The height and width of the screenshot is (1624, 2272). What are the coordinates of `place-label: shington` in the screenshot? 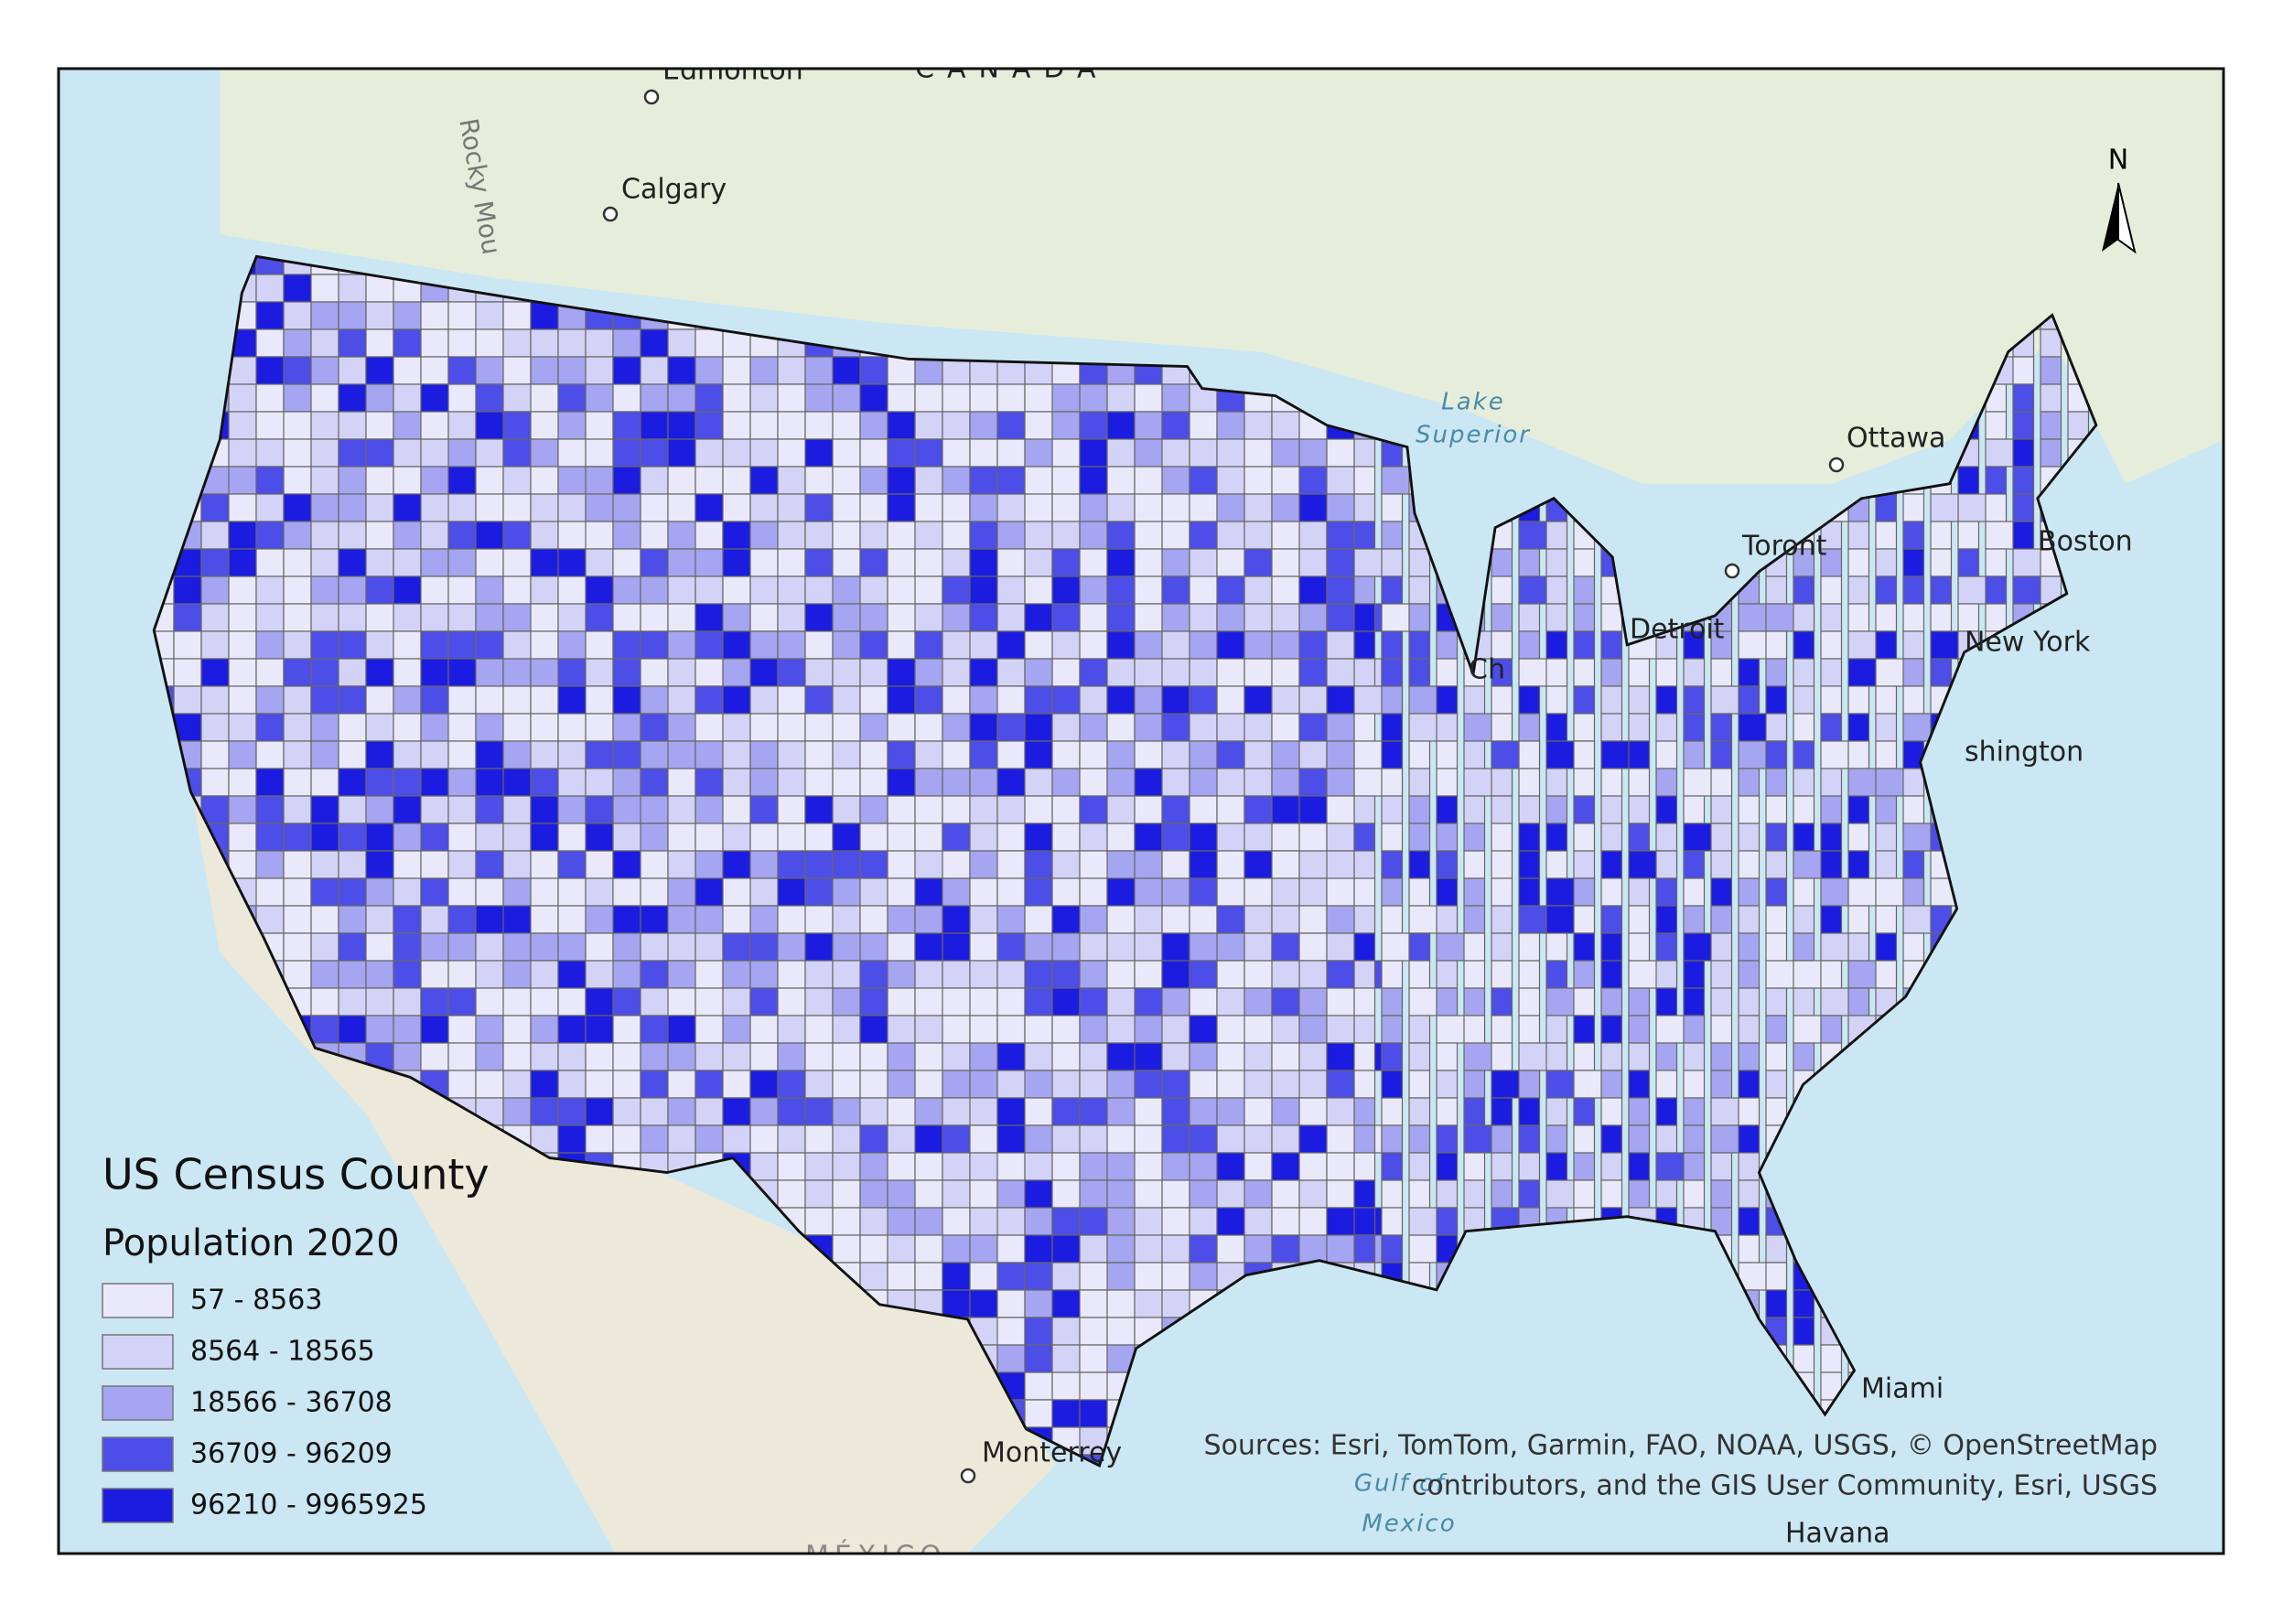 It's located at (2024, 753).